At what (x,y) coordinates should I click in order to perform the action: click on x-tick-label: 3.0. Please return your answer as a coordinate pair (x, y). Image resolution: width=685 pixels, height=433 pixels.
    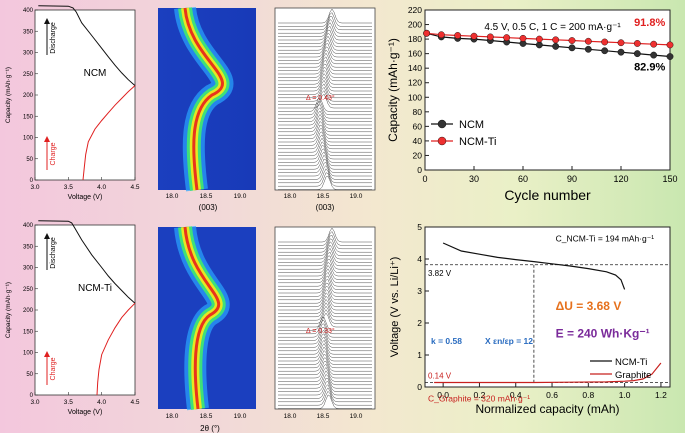
    Looking at the image, I should click on (34, 187).